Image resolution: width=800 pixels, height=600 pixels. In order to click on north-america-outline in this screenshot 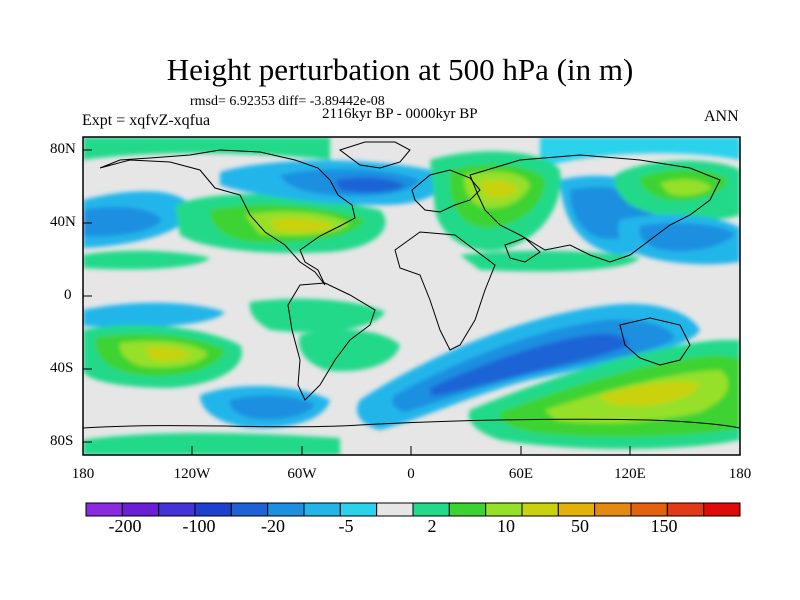, I will do `click(227, 217)`.